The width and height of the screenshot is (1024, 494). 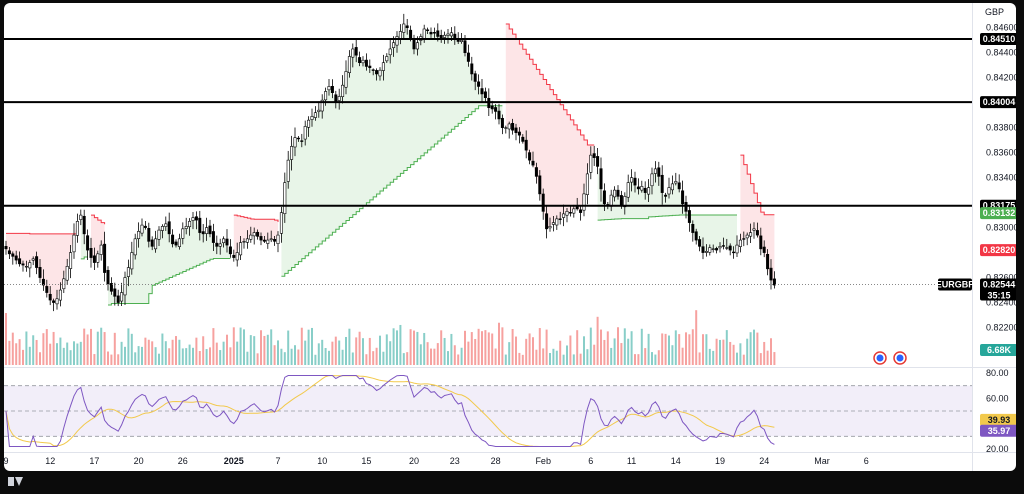 What do you see at coordinates (998, 430) in the screenshot?
I see `rsi-value-label-bg` at bounding box center [998, 430].